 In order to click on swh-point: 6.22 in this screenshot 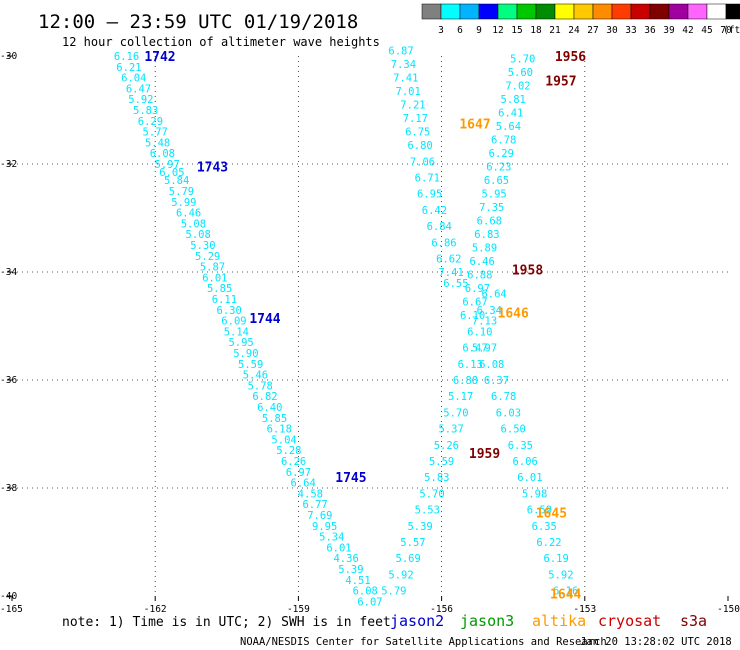, I will do `click(548, 543)`.